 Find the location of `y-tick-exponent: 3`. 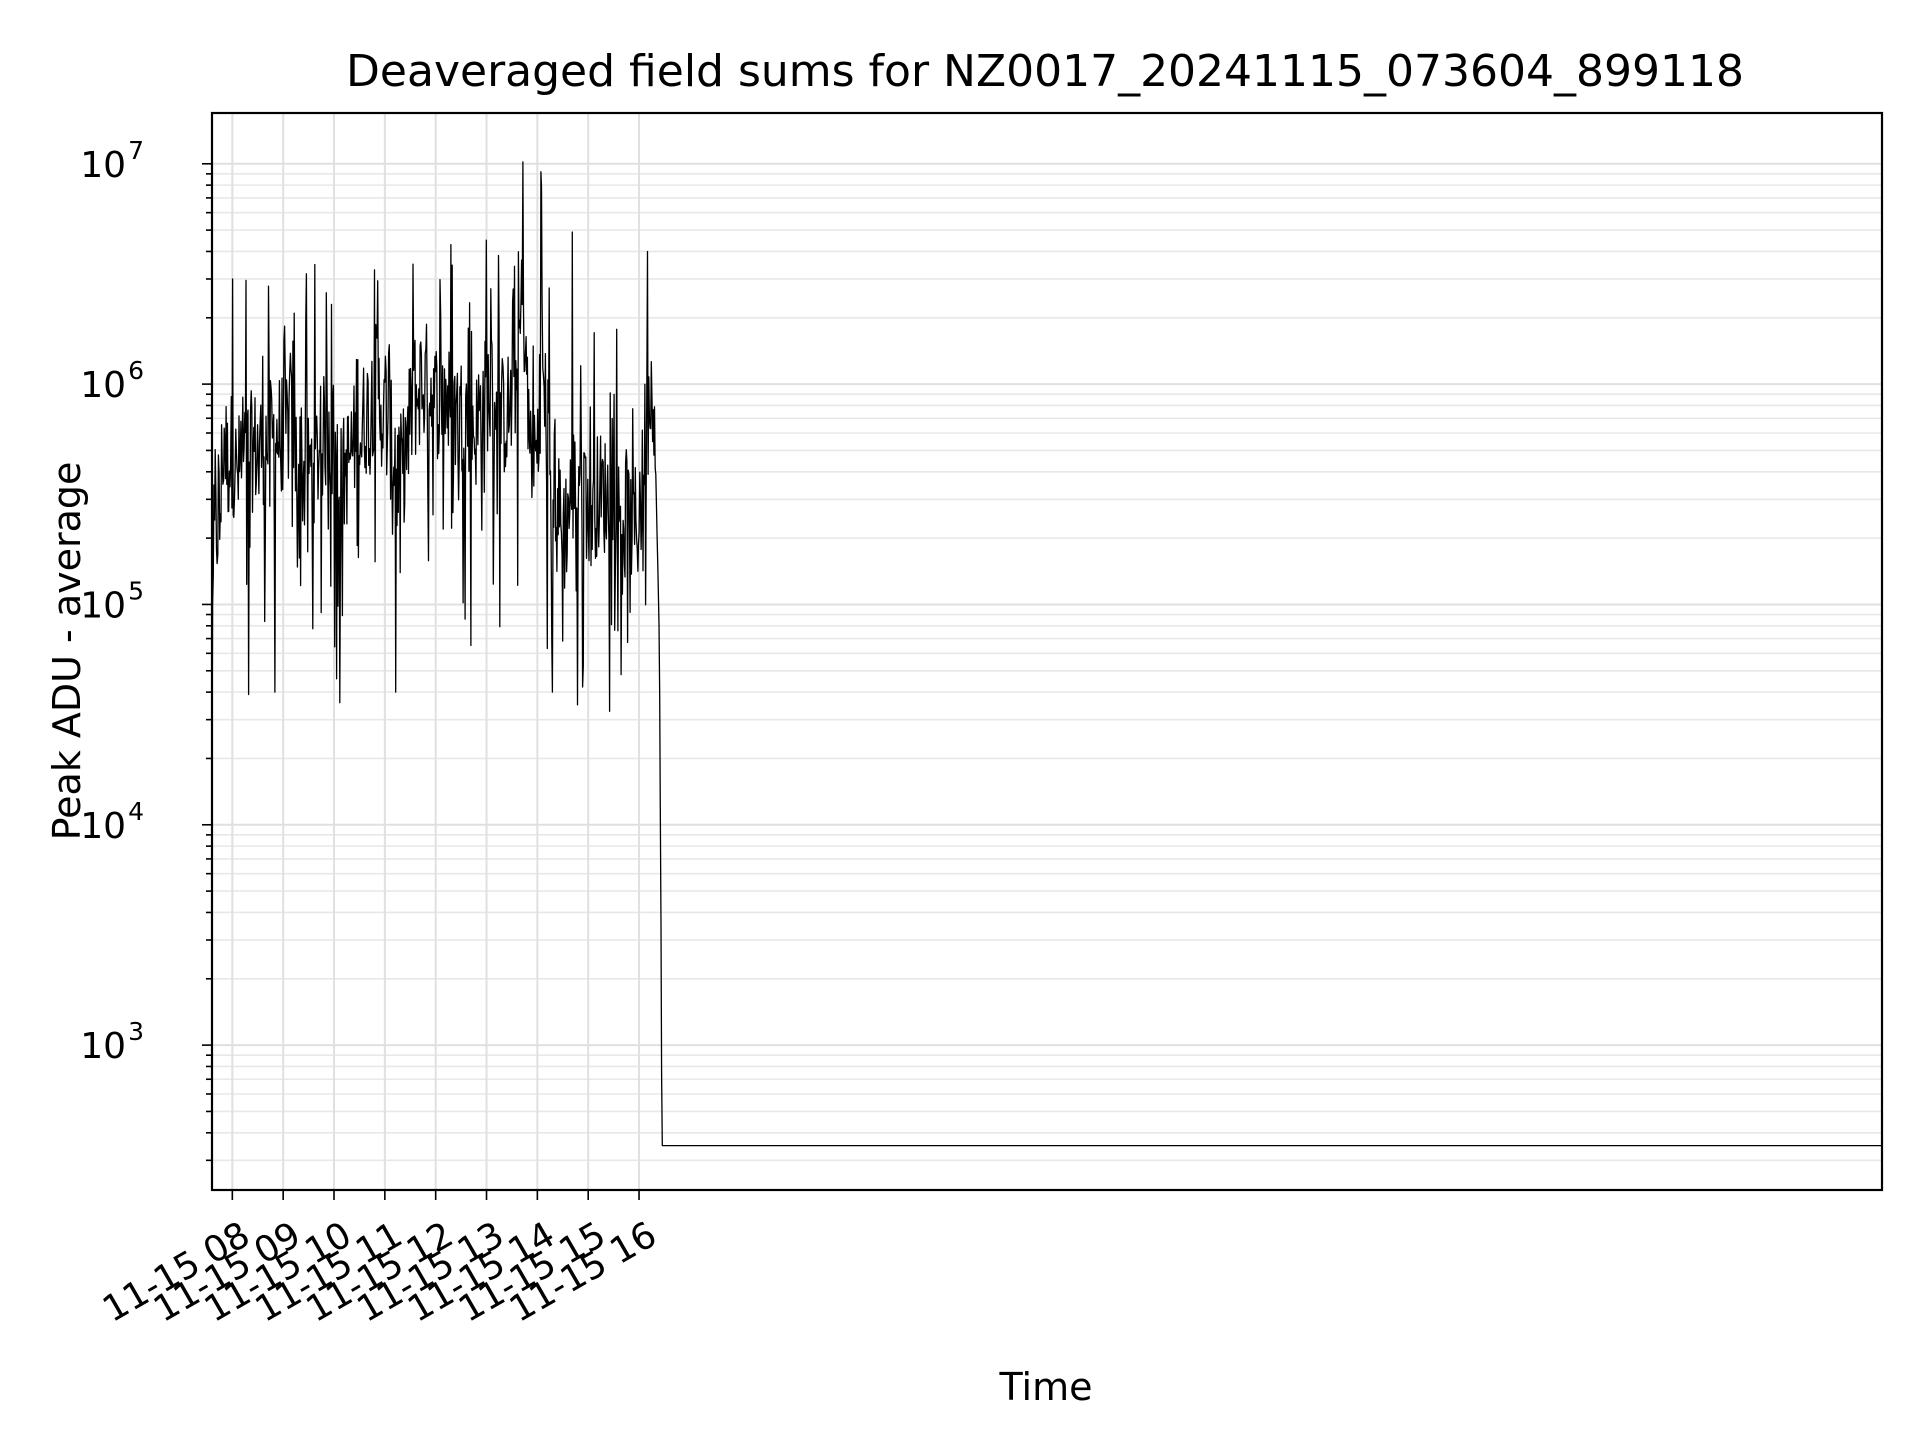

y-tick-exponent: 3 is located at coordinates (136, 1031).